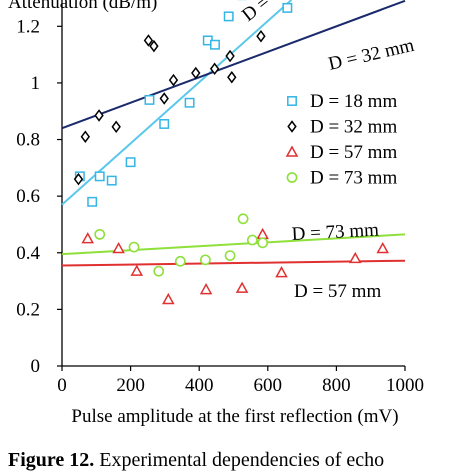  What do you see at coordinates (36, 366) in the screenshot?
I see `y-tick-label: 0` at bounding box center [36, 366].